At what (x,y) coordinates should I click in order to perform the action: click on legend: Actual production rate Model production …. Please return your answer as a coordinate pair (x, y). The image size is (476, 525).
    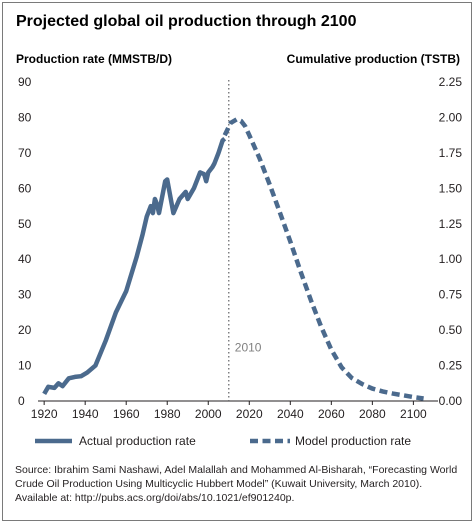
    Looking at the image, I should click on (223, 441).